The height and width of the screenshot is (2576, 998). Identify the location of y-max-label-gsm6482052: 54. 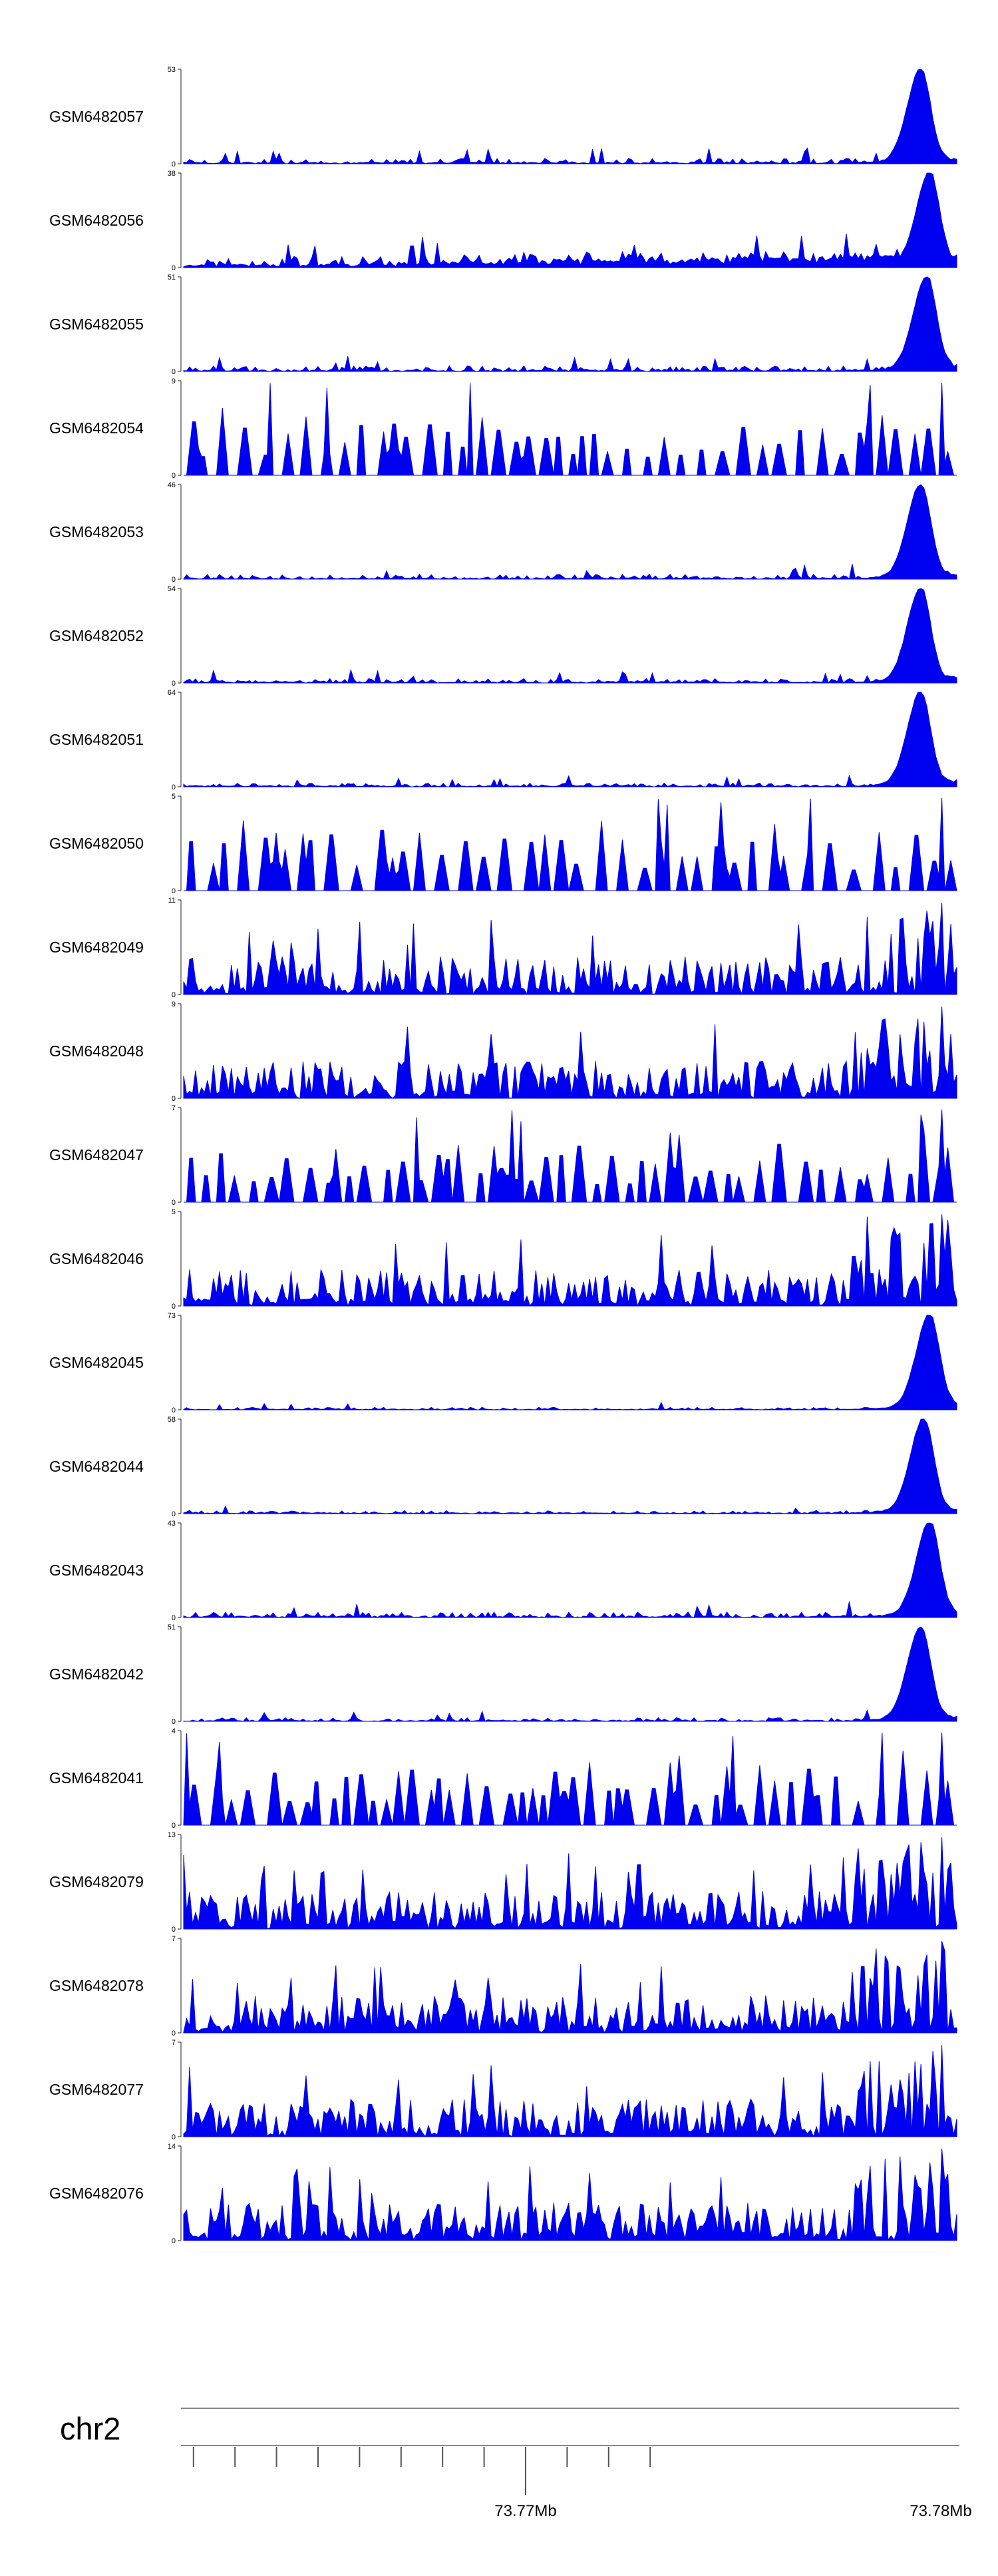
(172, 589).